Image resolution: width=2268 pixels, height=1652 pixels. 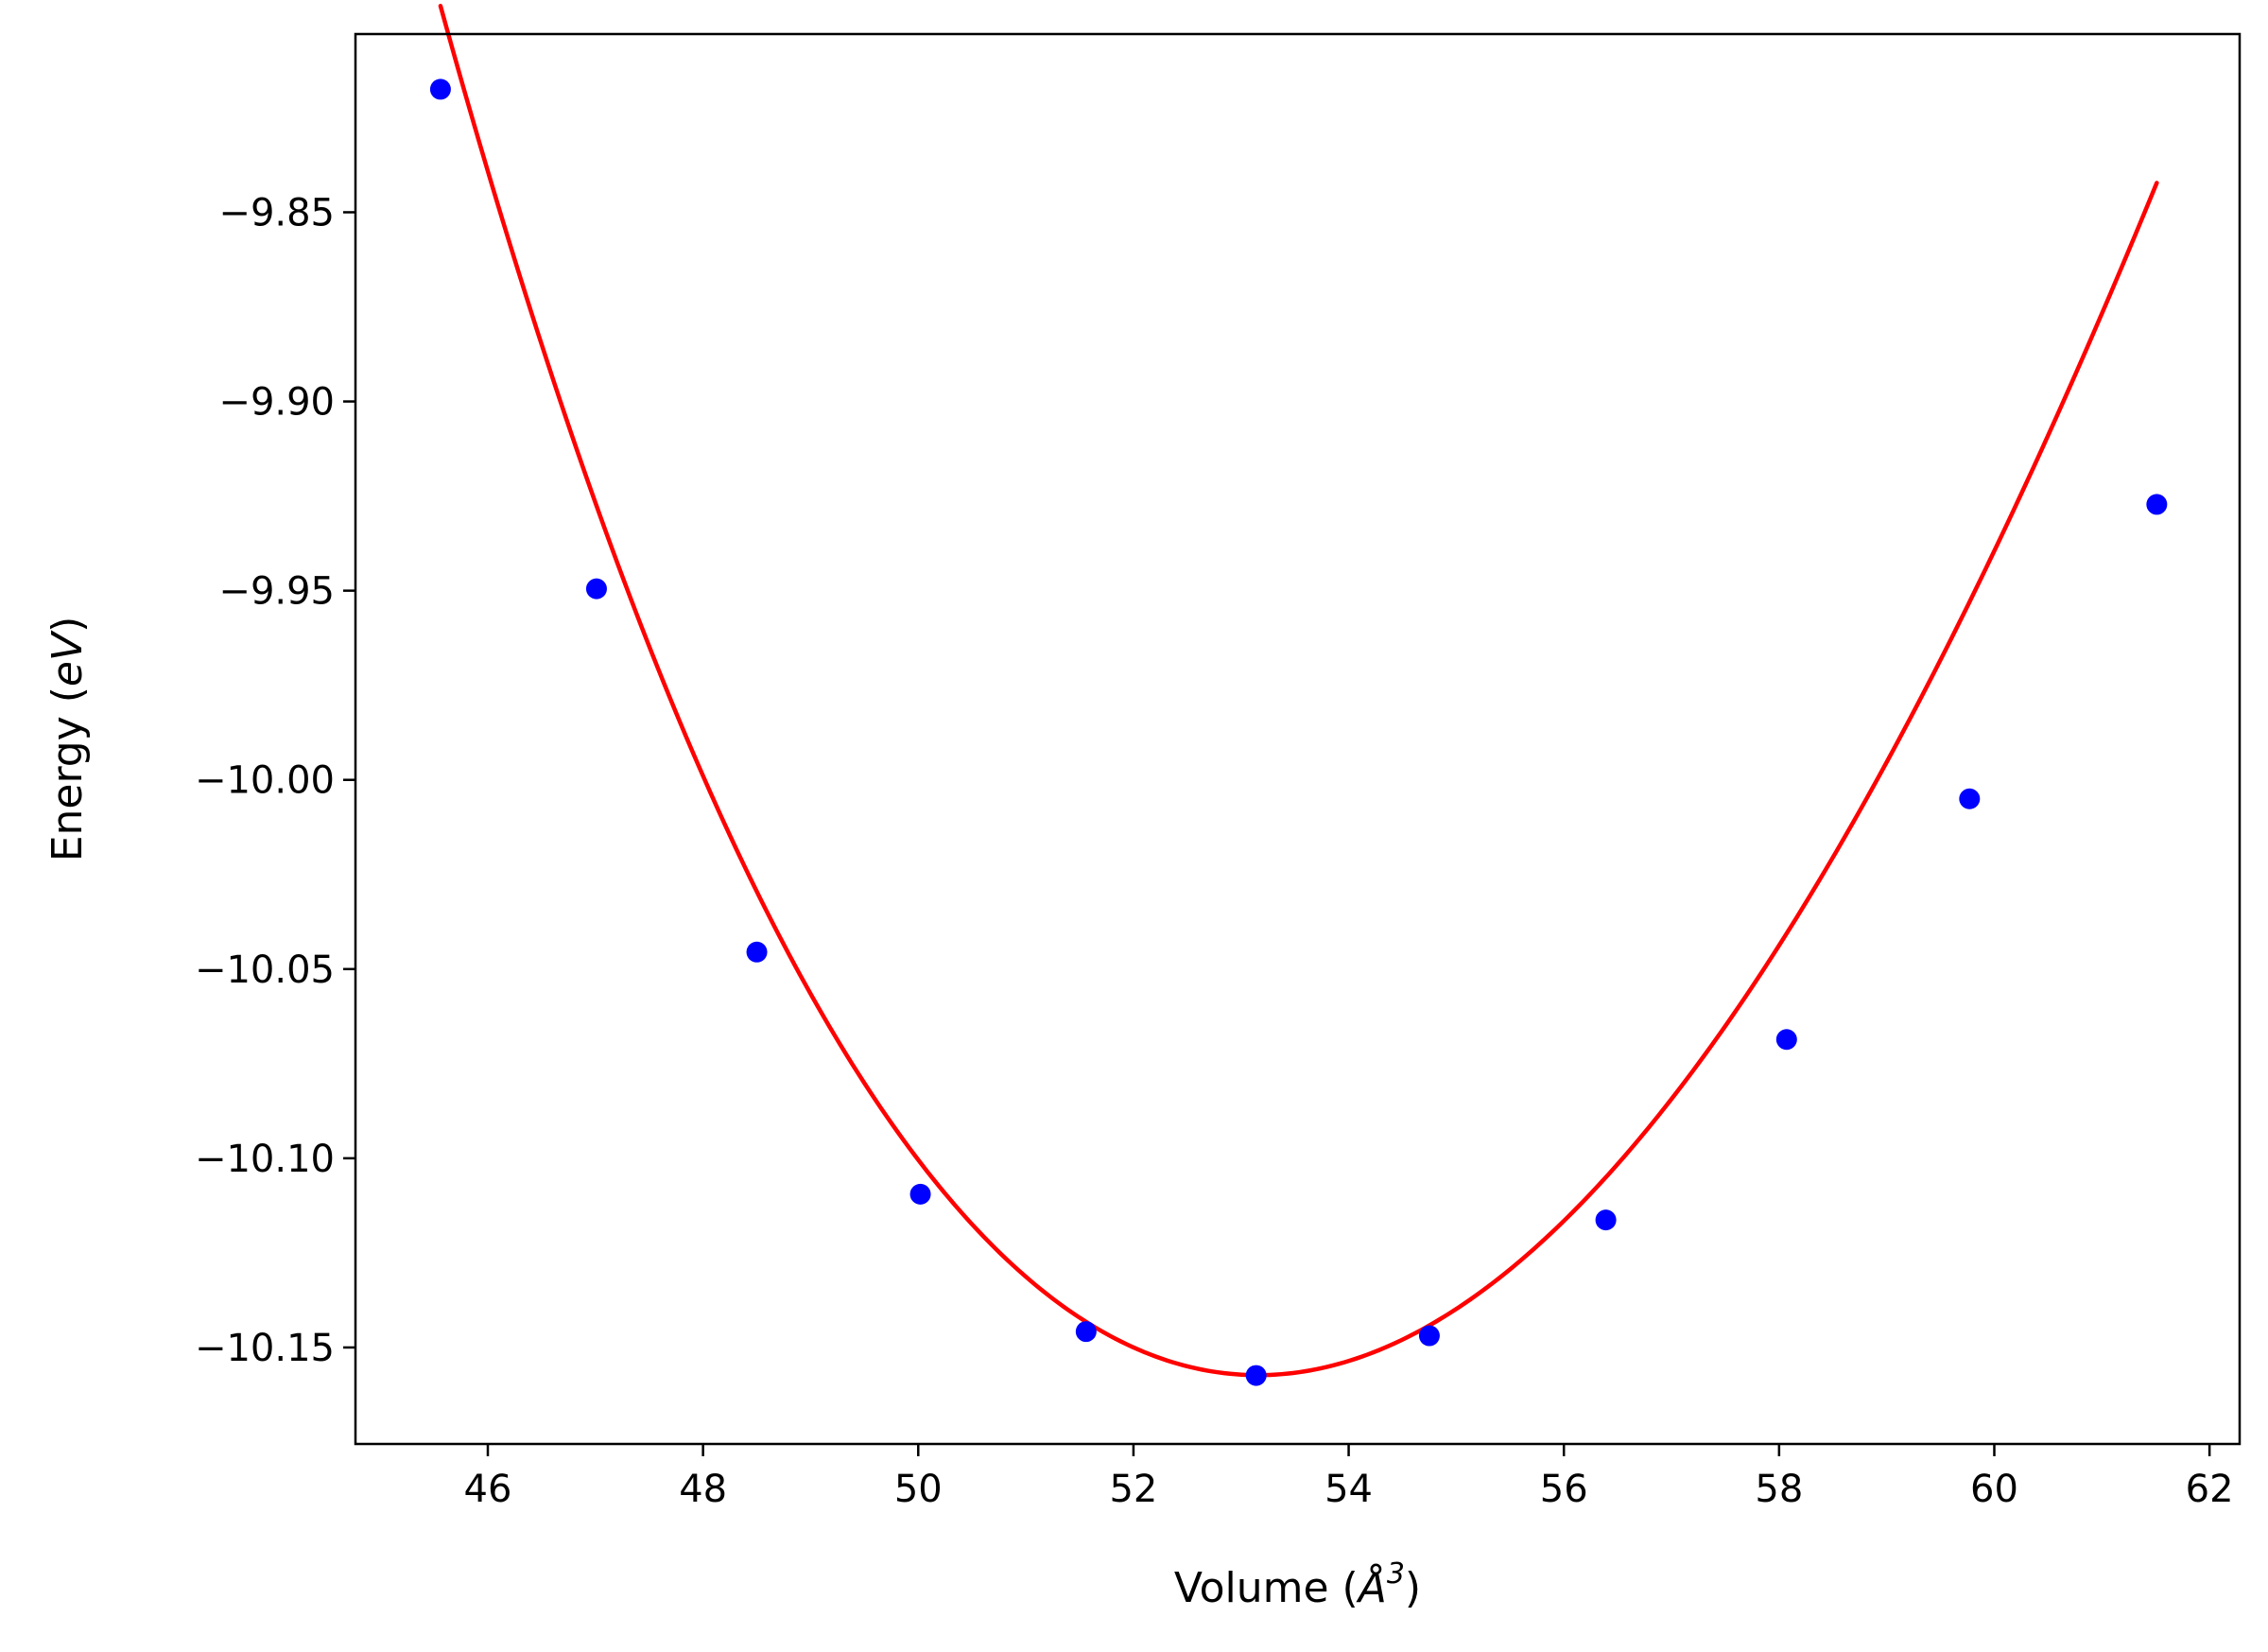 I want to click on y-axis: −9.85 −9.90 −9.95 −10.00 −10.05 −10.10 −10.15, so click(x=275, y=781).